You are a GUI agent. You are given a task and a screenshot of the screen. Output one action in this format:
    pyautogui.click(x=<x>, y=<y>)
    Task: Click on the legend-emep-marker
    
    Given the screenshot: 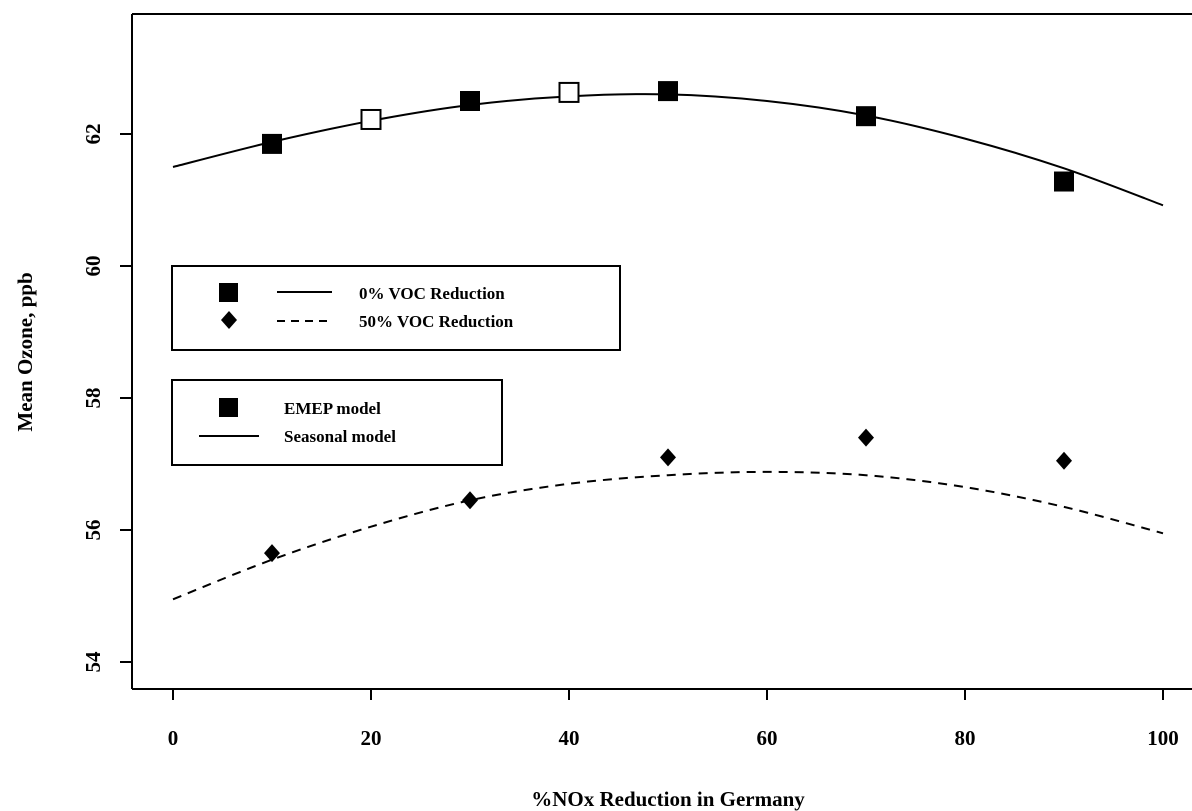 What is the action you would take?
    pyautogui.click(x=228, y=407)
    